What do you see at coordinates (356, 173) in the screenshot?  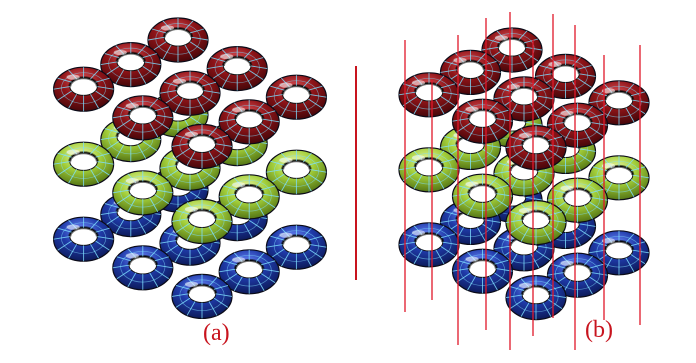 I see `panel-divider` at bounding box center [356, 173].